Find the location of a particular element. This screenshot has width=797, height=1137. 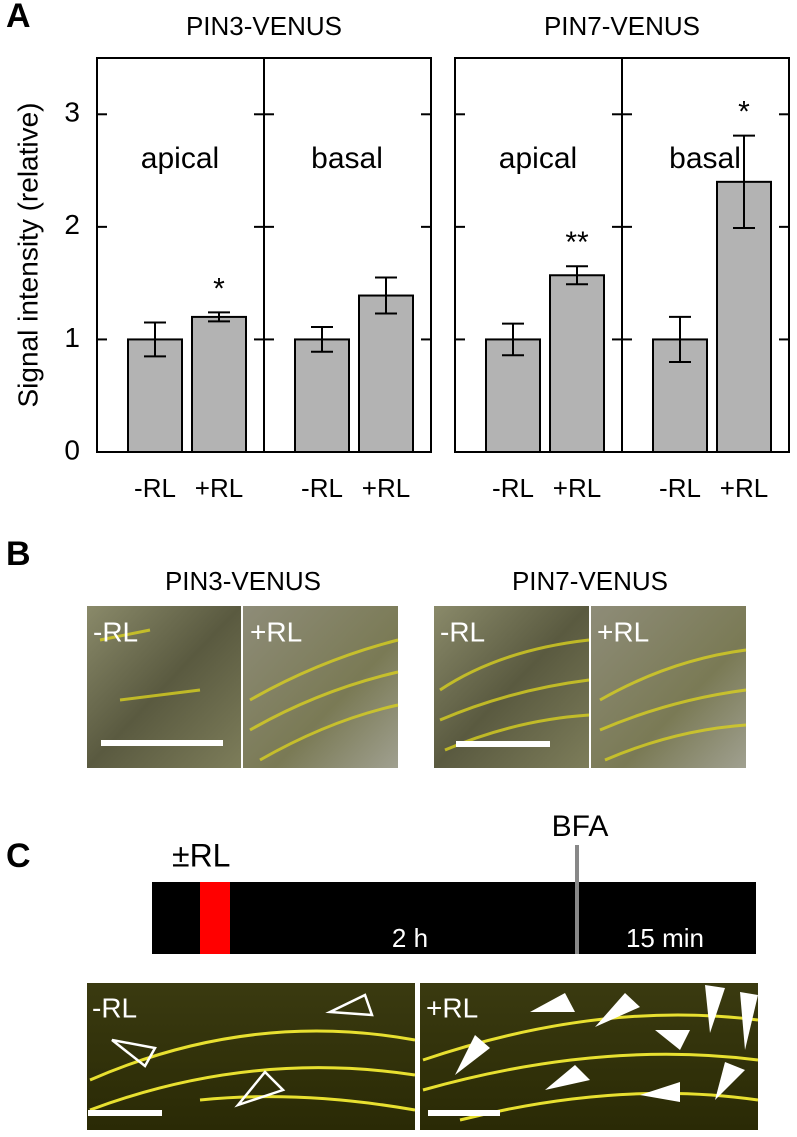

panel-b-labels: PIN3-VENUS -RL +RL PIN7-VENUS -RL +RL is located at coordinates (380, 607).